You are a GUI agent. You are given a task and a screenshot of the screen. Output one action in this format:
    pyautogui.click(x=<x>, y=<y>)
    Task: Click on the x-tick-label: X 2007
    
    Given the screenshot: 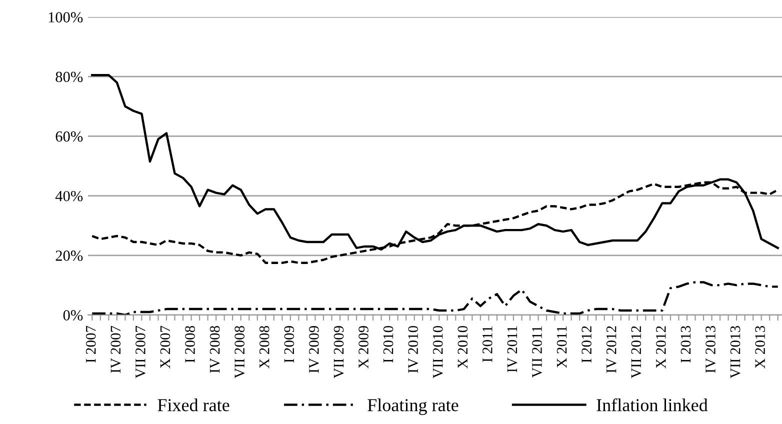 What is the action you would take?
    pyautogui.click(x=165, y=347)
    